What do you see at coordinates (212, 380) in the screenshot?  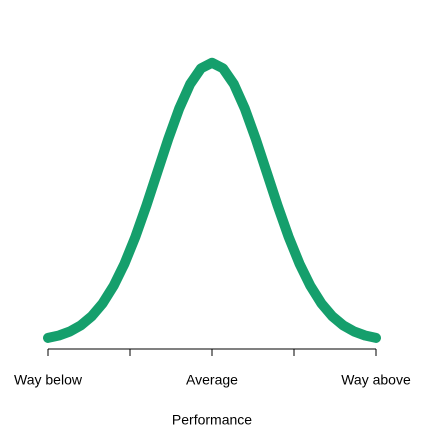 I see `x-tick-label: Average` at bounding box center [212, 380].